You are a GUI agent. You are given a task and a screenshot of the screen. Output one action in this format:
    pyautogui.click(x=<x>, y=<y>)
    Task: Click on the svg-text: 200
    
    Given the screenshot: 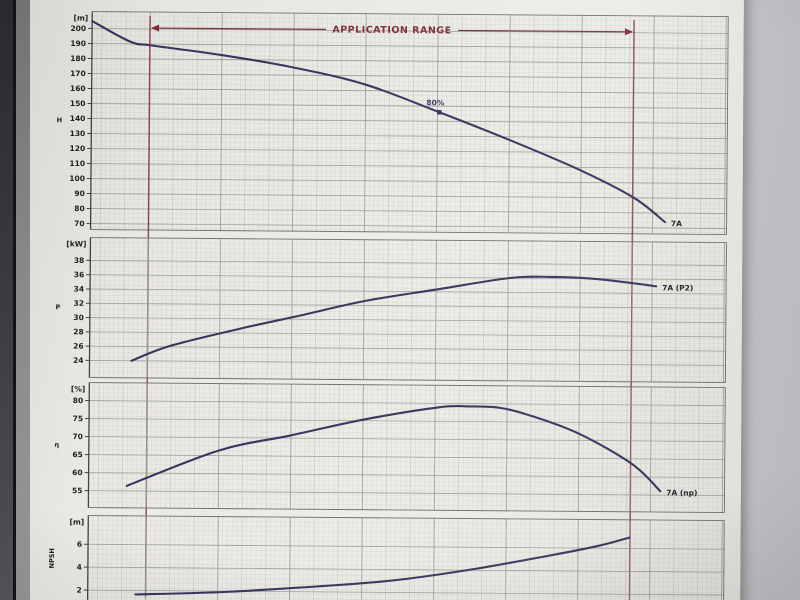 What is the action you would take?
    pyautogui.click(x=78, y=28)
    